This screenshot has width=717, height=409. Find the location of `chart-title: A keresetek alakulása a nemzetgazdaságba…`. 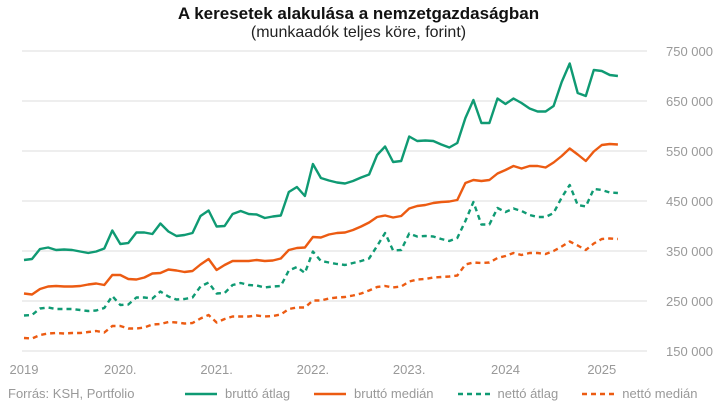

chart-title: A keresetek alakulása a nemzetgazdaságba… is located at coordinates (358, 13).